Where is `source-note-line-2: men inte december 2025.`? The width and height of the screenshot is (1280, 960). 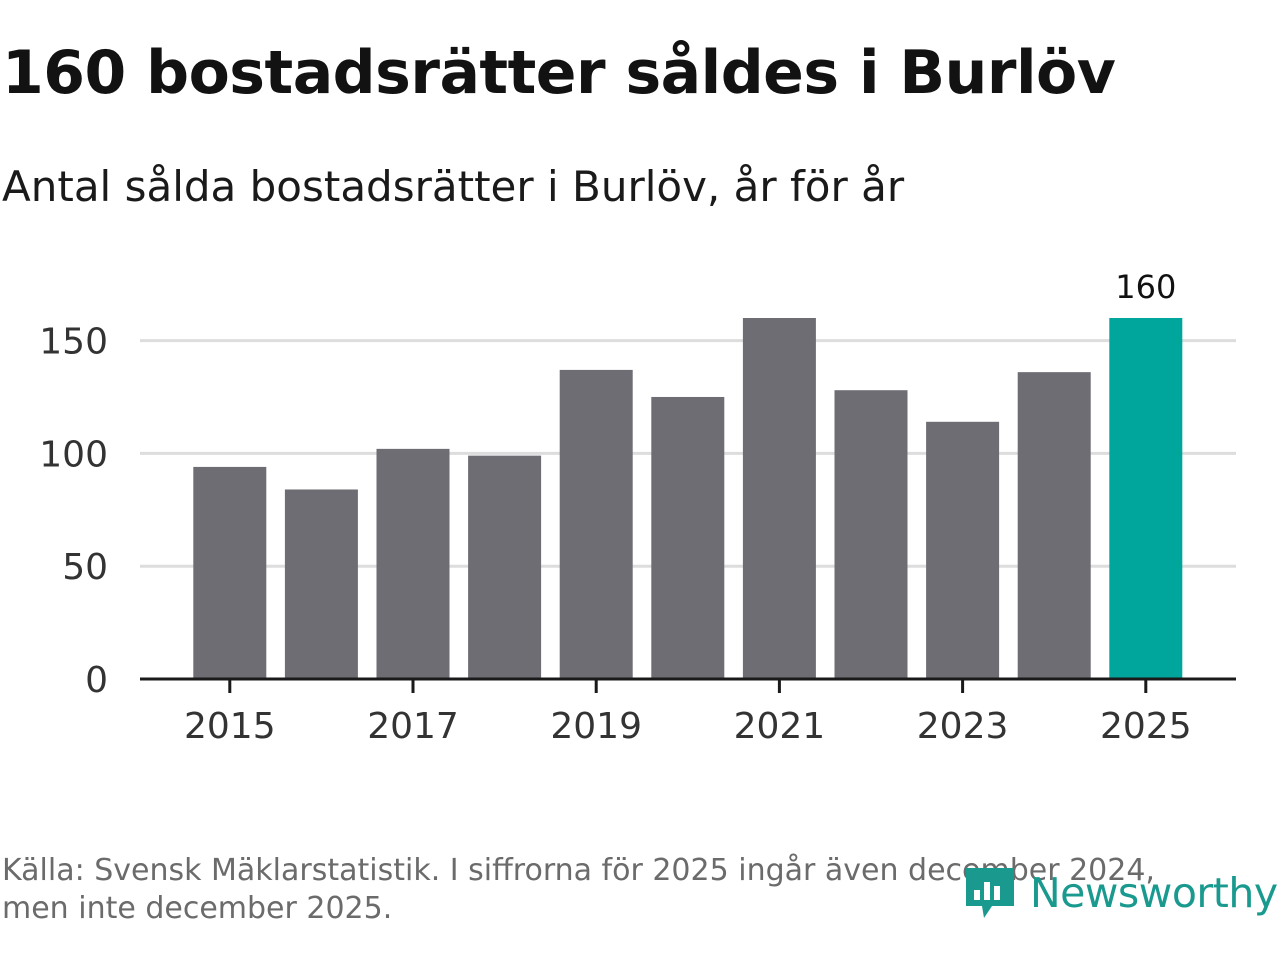 source-note-line-2: men inte december 2025. is located at coordinates (197, 908).